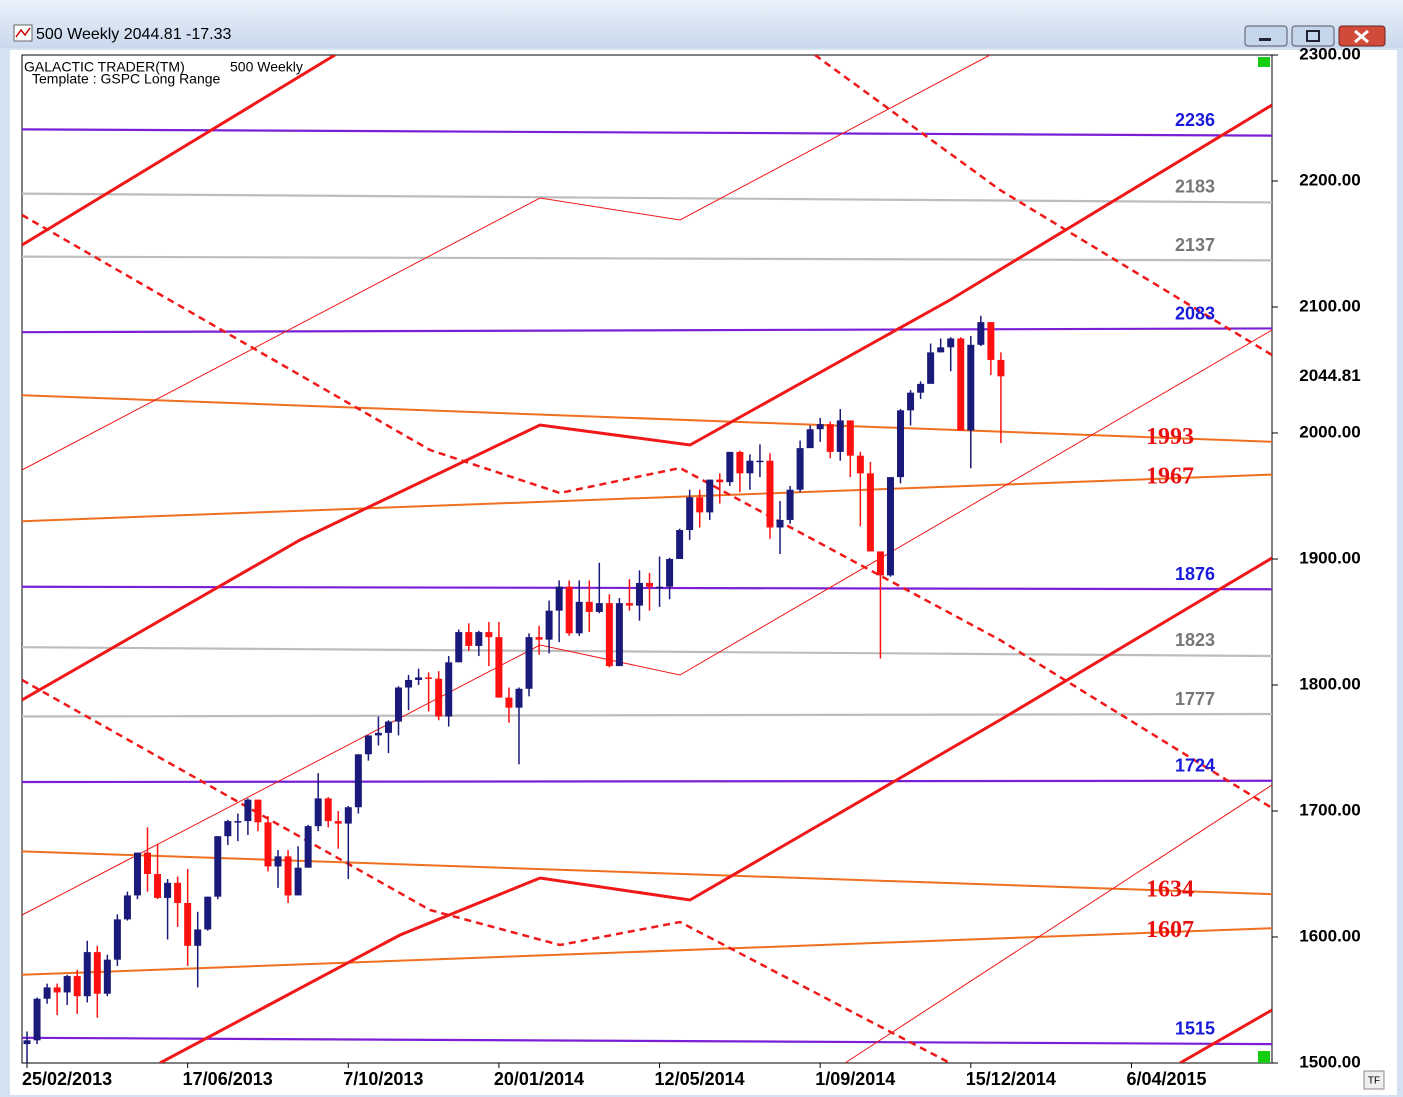 The height and width of the screenshot is (1097, 1403). Describe the element at coordinates (1329, 53) in the screenshot. I see `y-tick-label: 2300.00` at that location.